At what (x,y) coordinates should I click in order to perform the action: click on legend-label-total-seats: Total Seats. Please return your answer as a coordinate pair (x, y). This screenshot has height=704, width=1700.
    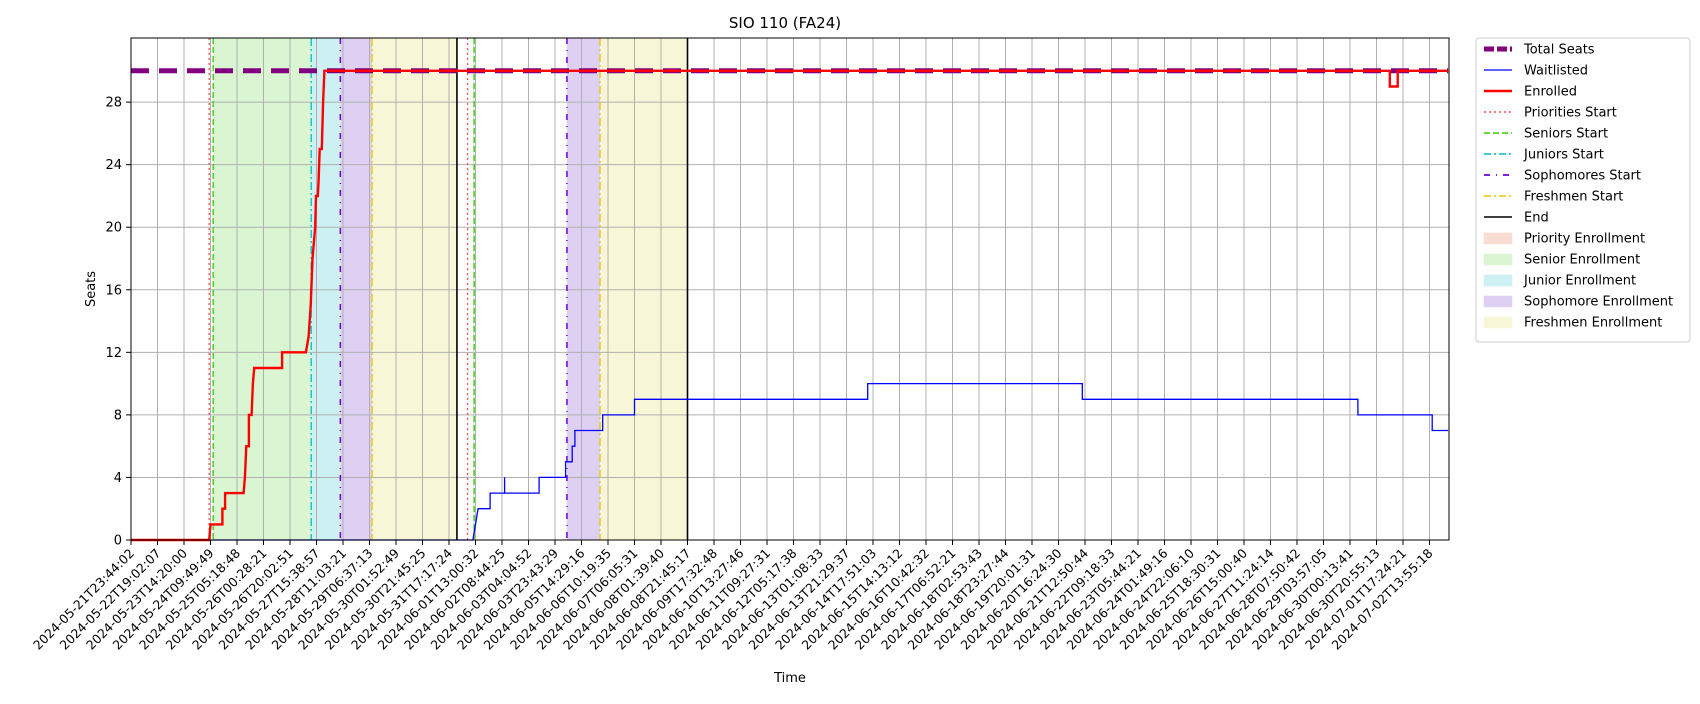
    Looking at the image, I should click on (1559, 50).